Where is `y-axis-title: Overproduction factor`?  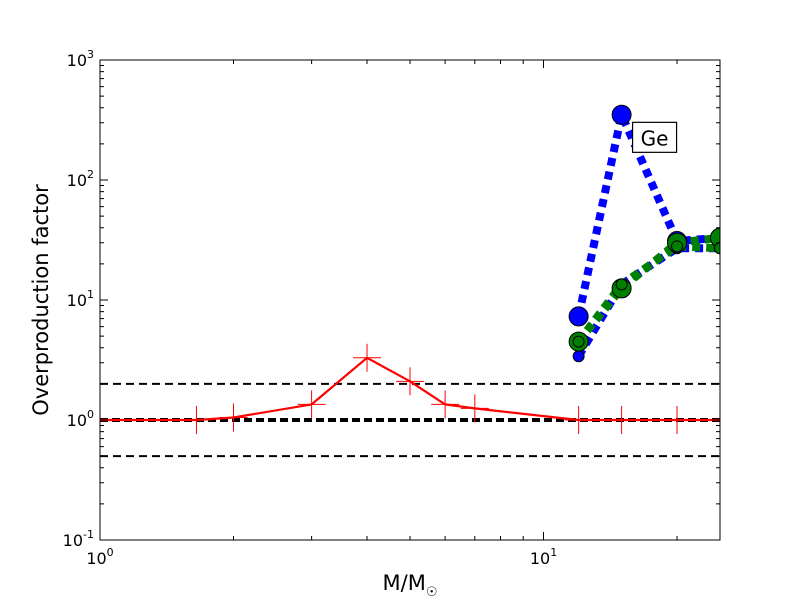 y-axis-title: Overproduction factor is located at coordinates (41, 300).